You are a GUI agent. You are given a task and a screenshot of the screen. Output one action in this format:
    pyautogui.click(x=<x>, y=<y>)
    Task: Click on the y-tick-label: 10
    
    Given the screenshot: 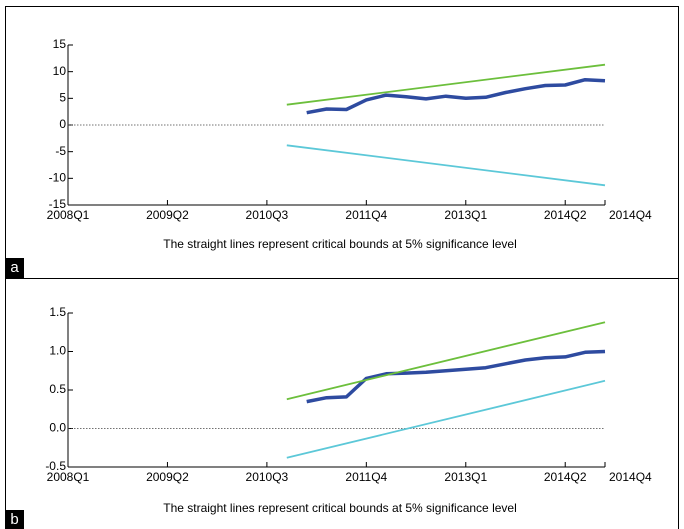 What is the action you would take?
    pyautogui.click(x=60, y=71)
    